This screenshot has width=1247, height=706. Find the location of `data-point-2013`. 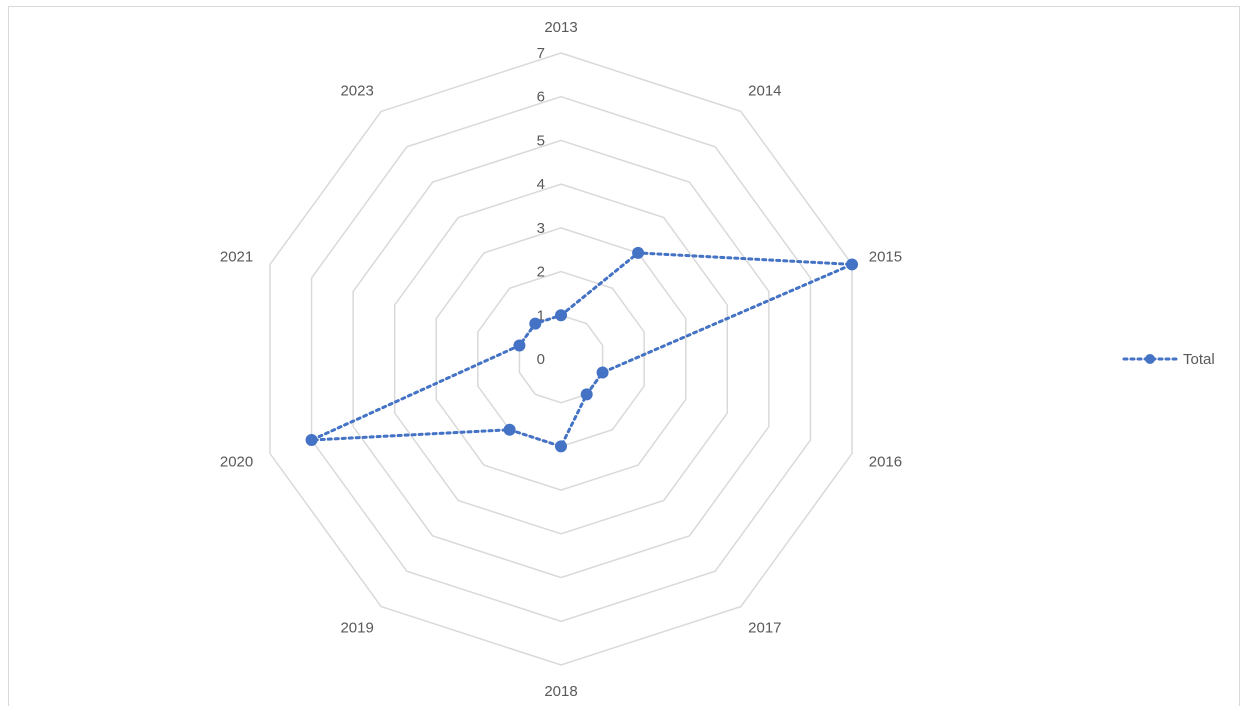

data-point-2013 is located at coordinates (561, 315).